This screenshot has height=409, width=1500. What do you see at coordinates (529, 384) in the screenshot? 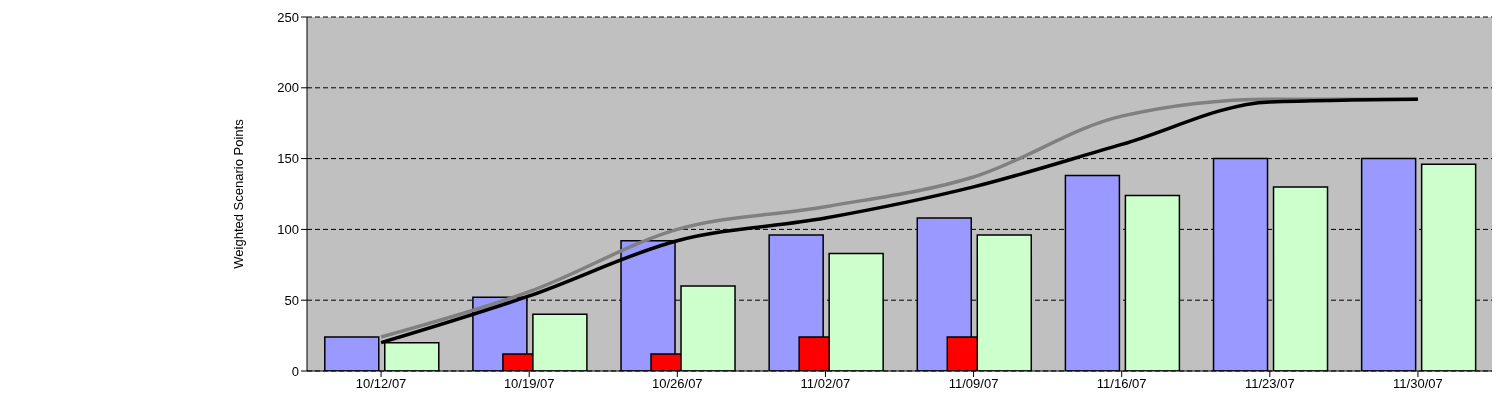
I see `x-tick-label: 10/19/07` at bounding box center [529, 384].